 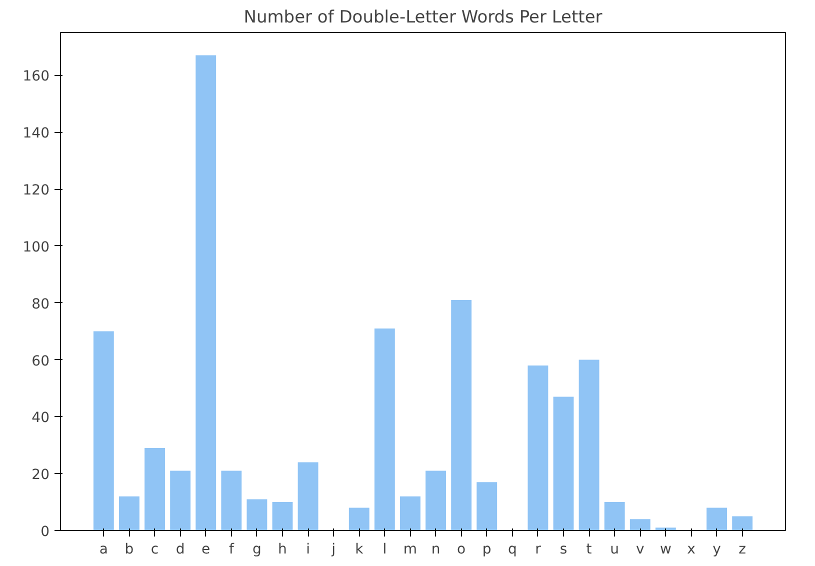 I want to click on x-tick-label: q, so click(x=512, y=550).